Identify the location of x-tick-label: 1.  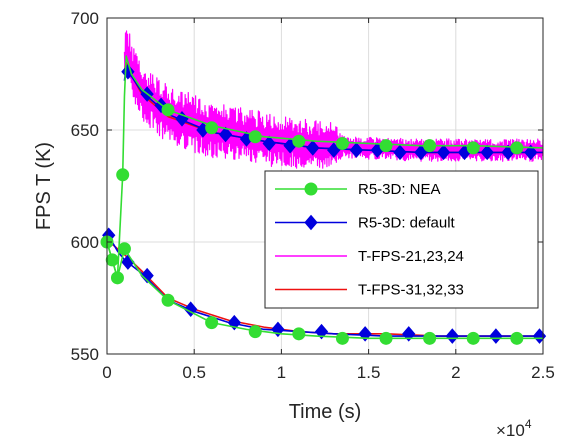
(281, 372).